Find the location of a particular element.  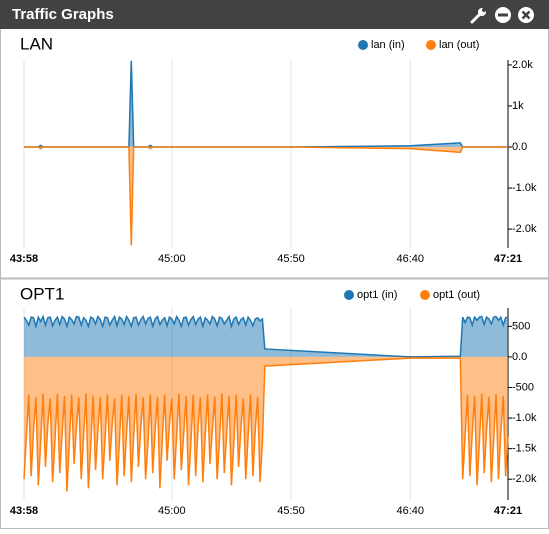

close-icon is located at coordinates (526, 15).